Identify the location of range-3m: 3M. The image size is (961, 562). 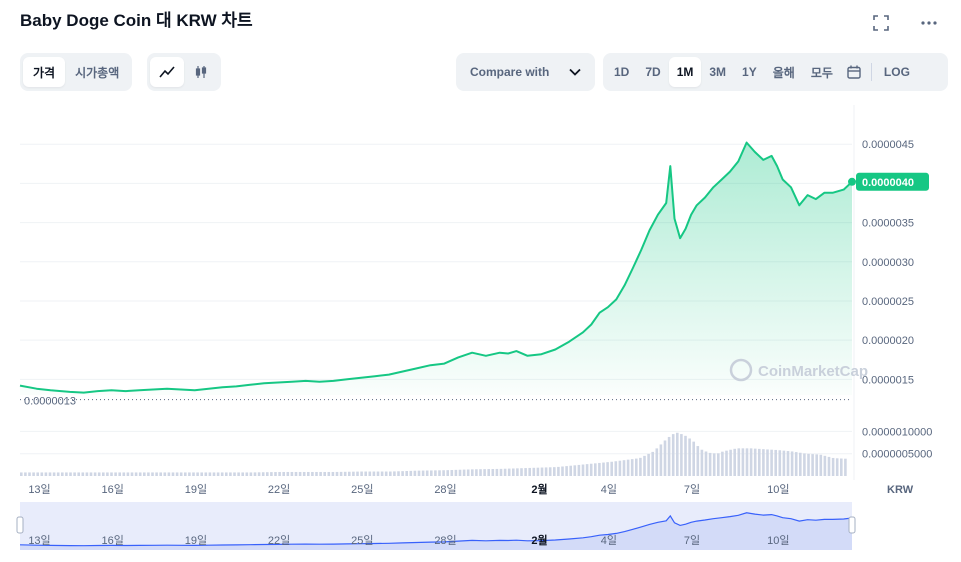
(718, 72).